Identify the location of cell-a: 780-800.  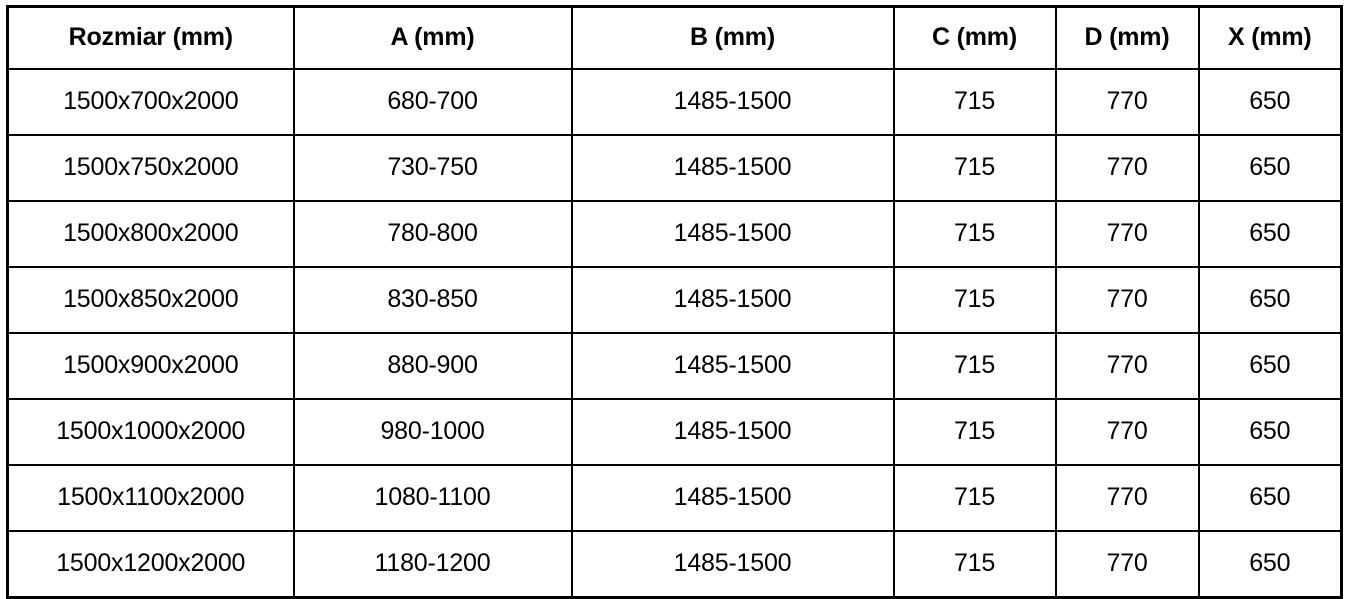
(432, 234).